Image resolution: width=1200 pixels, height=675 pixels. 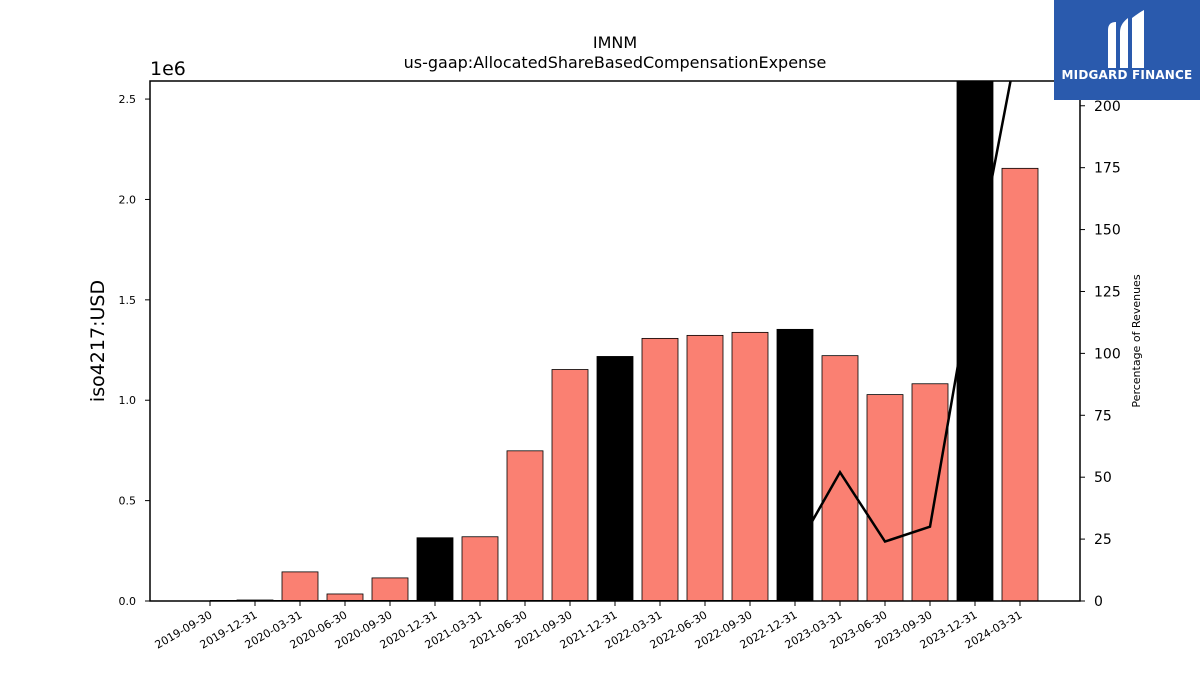 What do you see at coordinates (1103, 540) in the screenshot?
I see `y2-tick-label: 25` at bounding box center [1103, 540].